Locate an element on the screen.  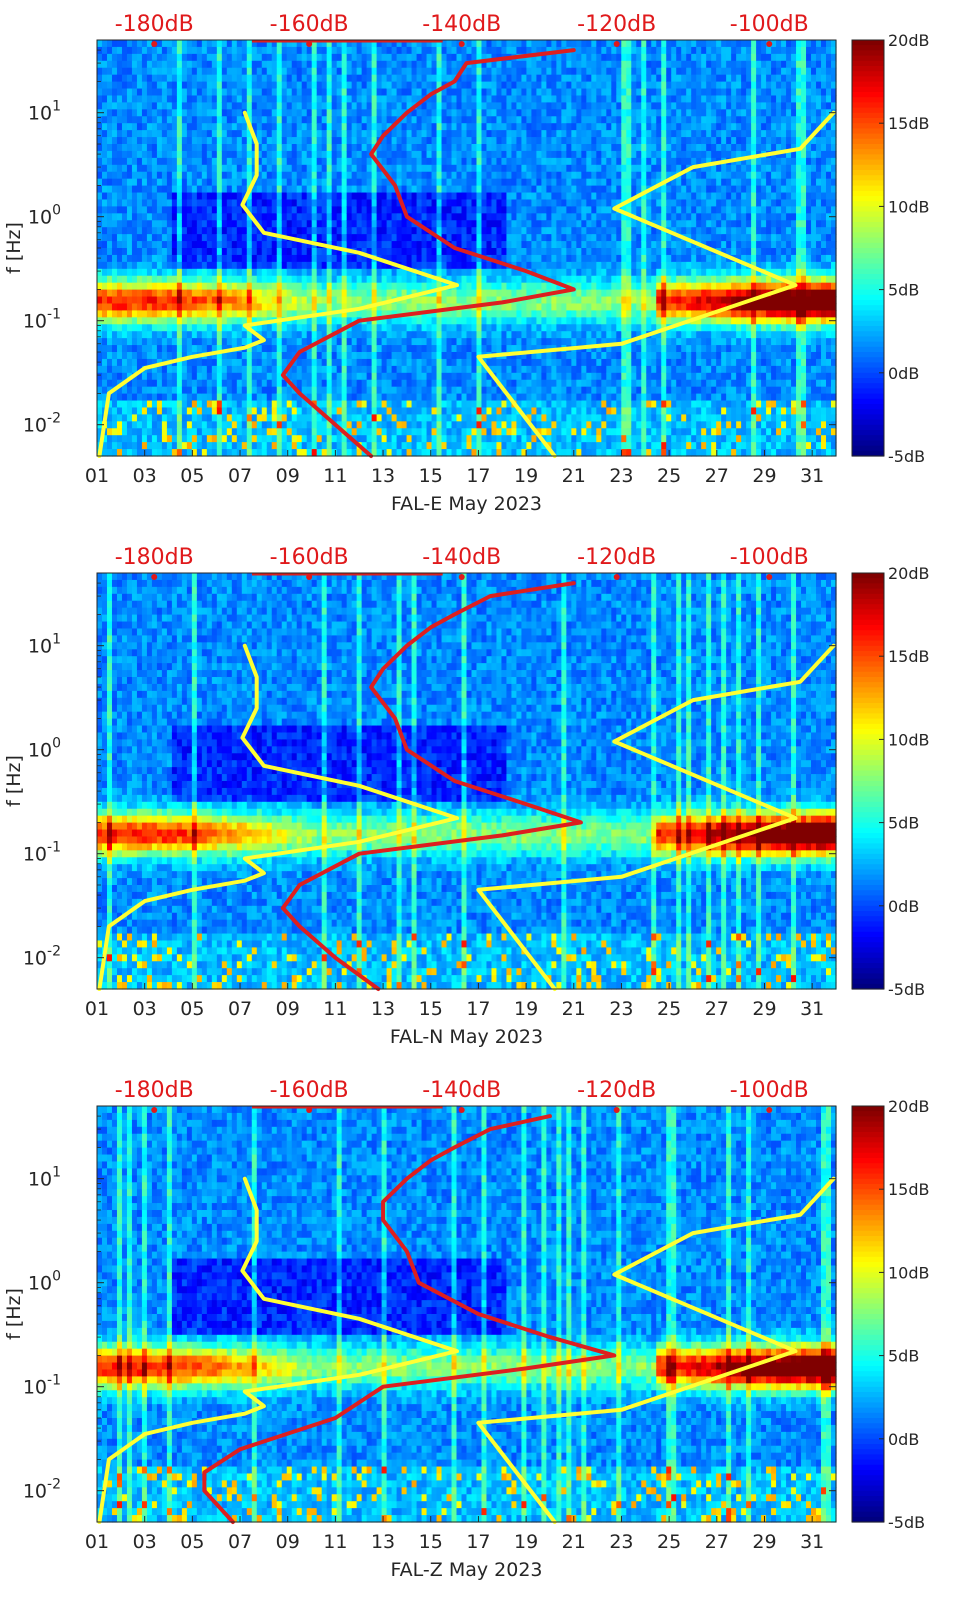
x-axis-label: FAL-N May 2023 is located at coordinates (466, 1037).